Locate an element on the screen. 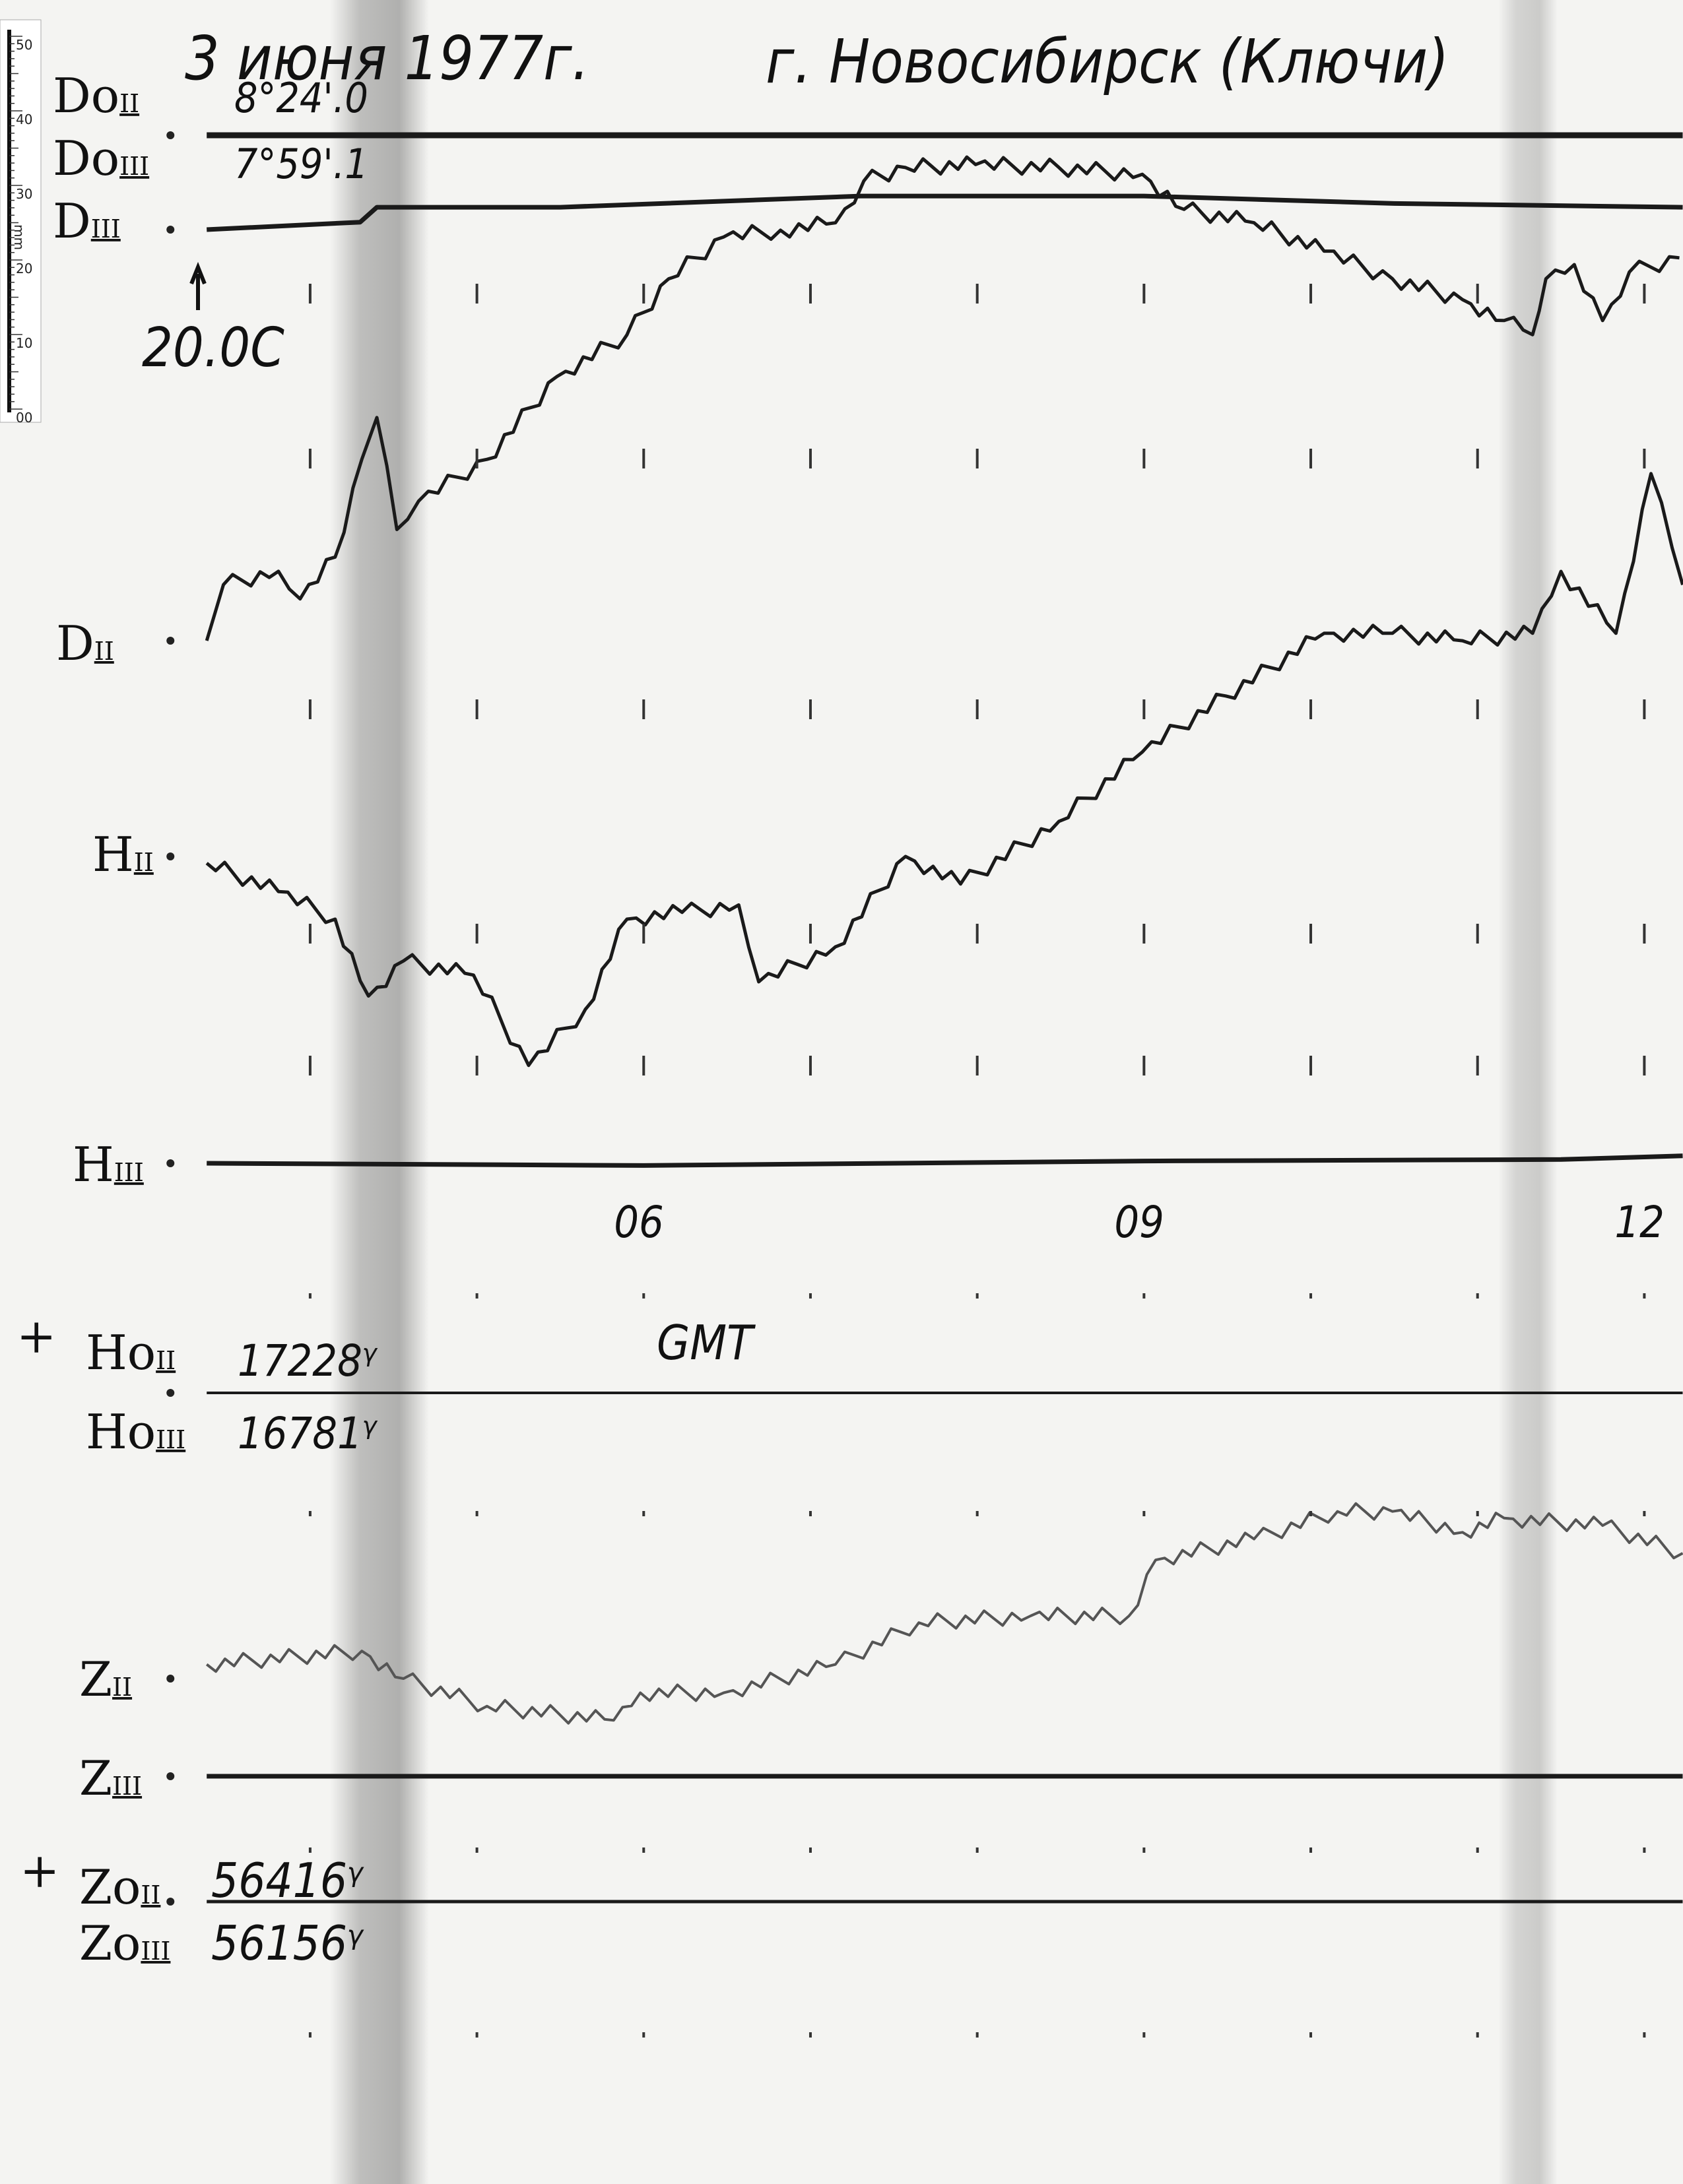 This screenshot has width=1683, height=2184. x-tick-label: 06 is located at coordinates (639, 1222).